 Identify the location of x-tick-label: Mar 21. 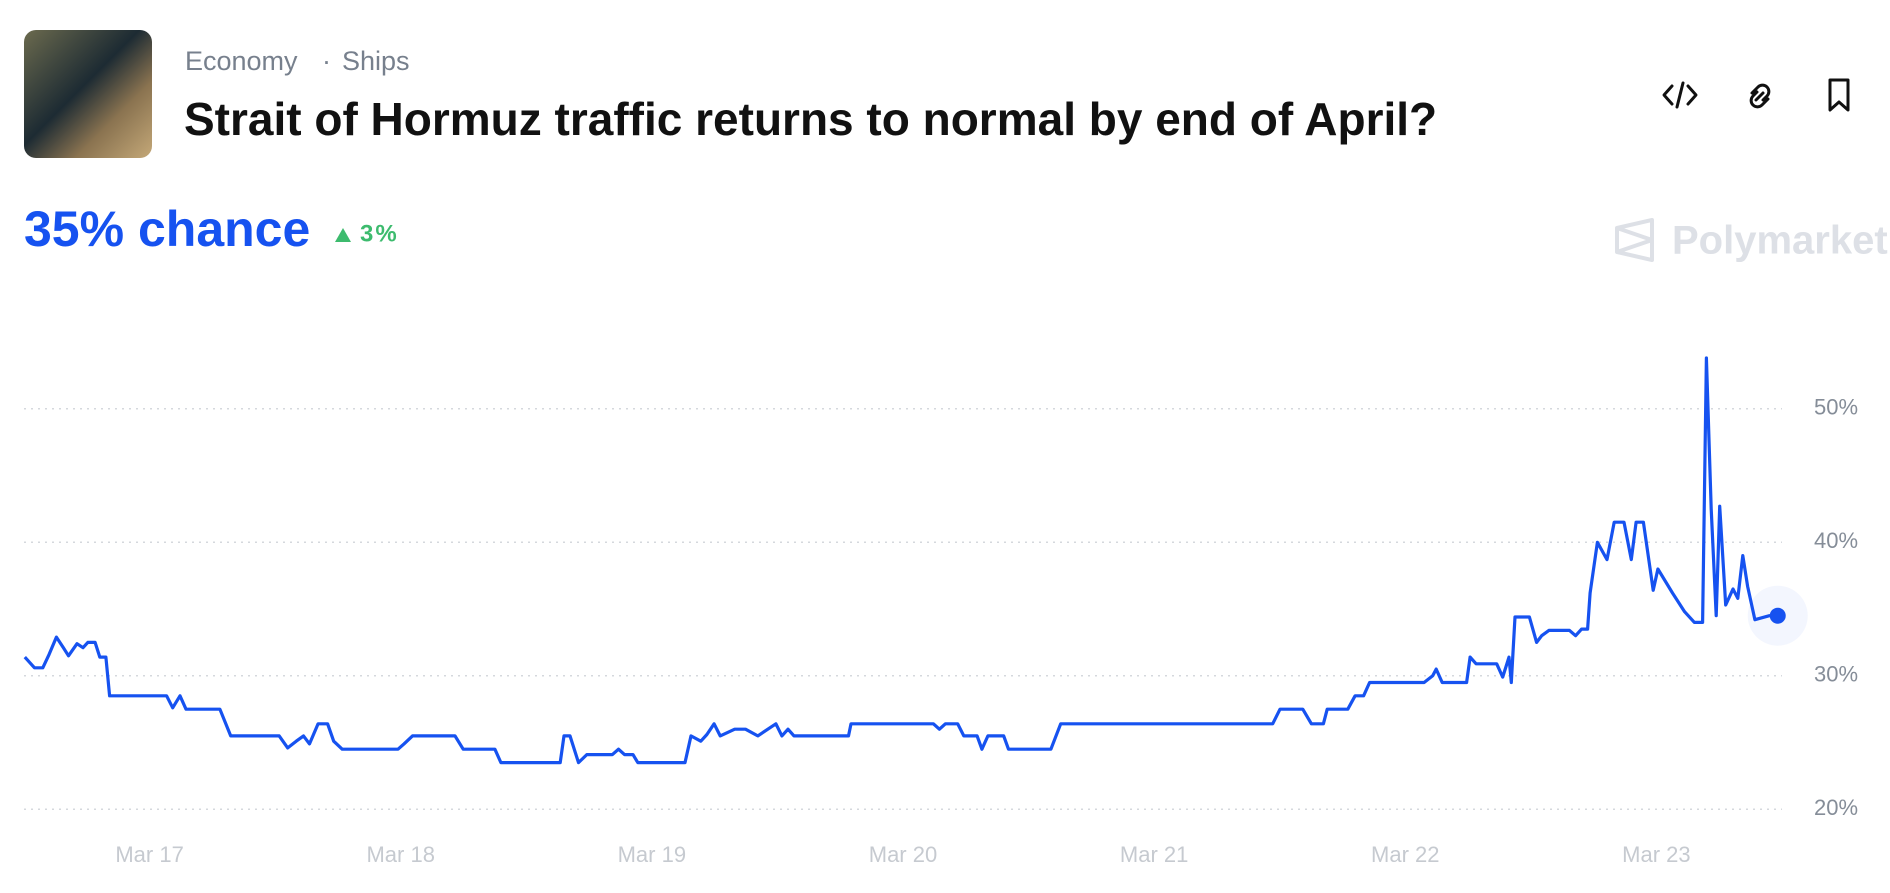
(1154, 854).